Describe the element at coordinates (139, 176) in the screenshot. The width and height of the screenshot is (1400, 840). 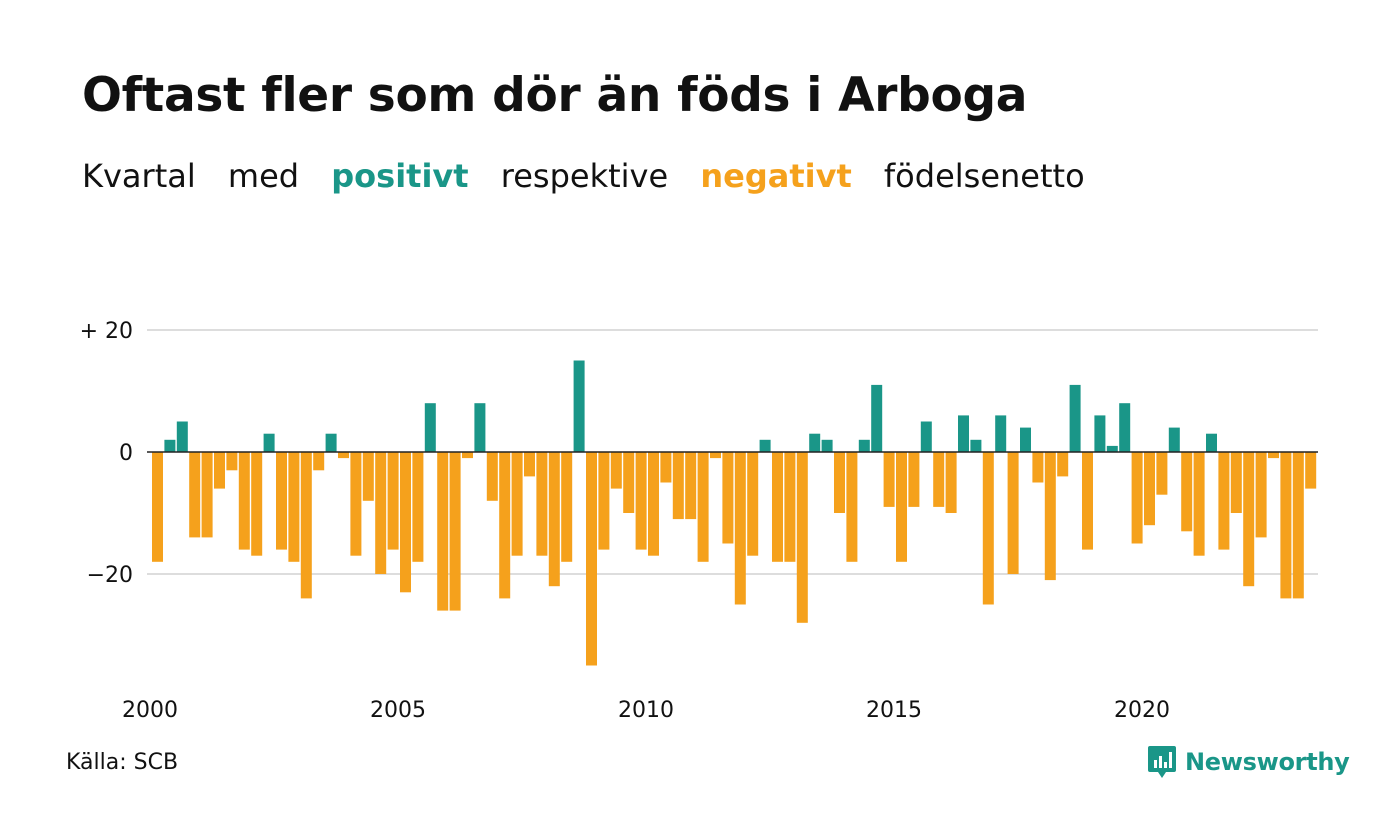
I see `subtitle-text-kvartal: Kvartal` at that location.